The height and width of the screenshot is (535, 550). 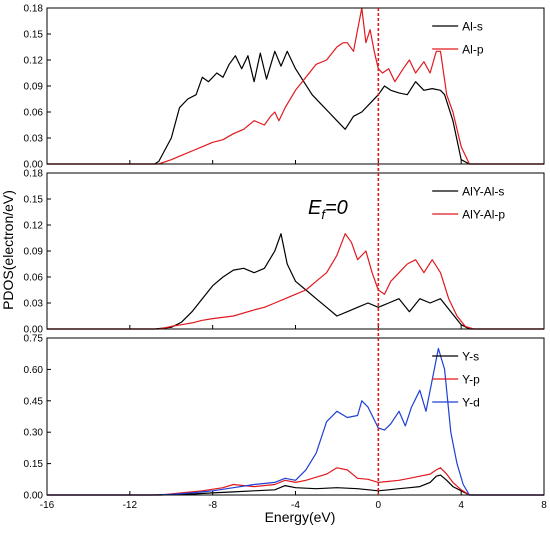 I want to click on legend-label: AlY-Al-s, so click(x=483, y=192).